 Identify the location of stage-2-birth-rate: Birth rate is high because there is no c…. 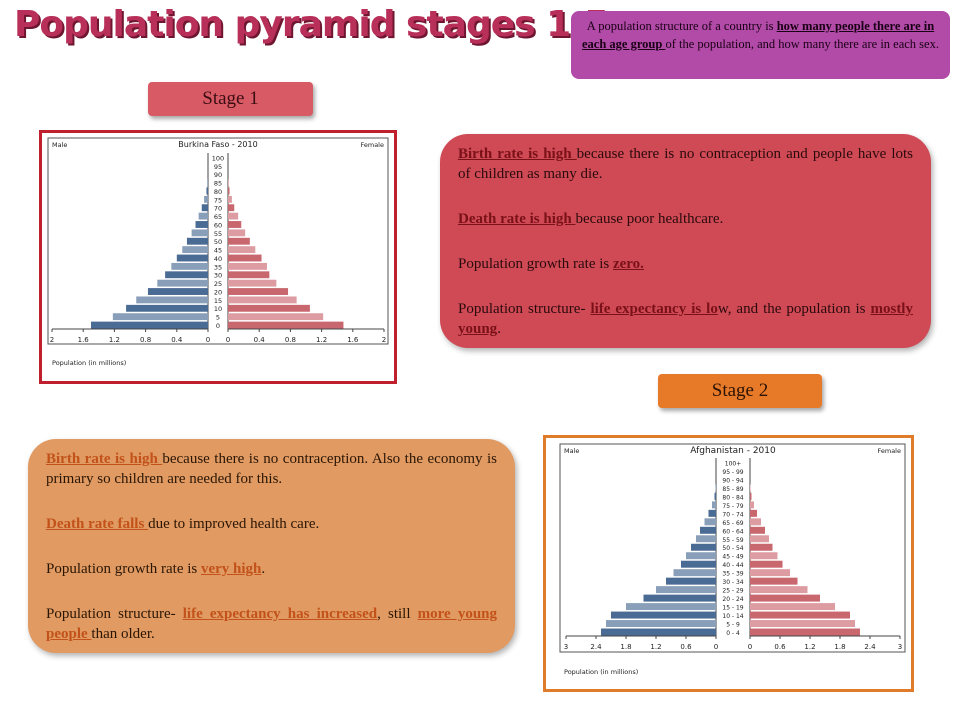
(271, 469).